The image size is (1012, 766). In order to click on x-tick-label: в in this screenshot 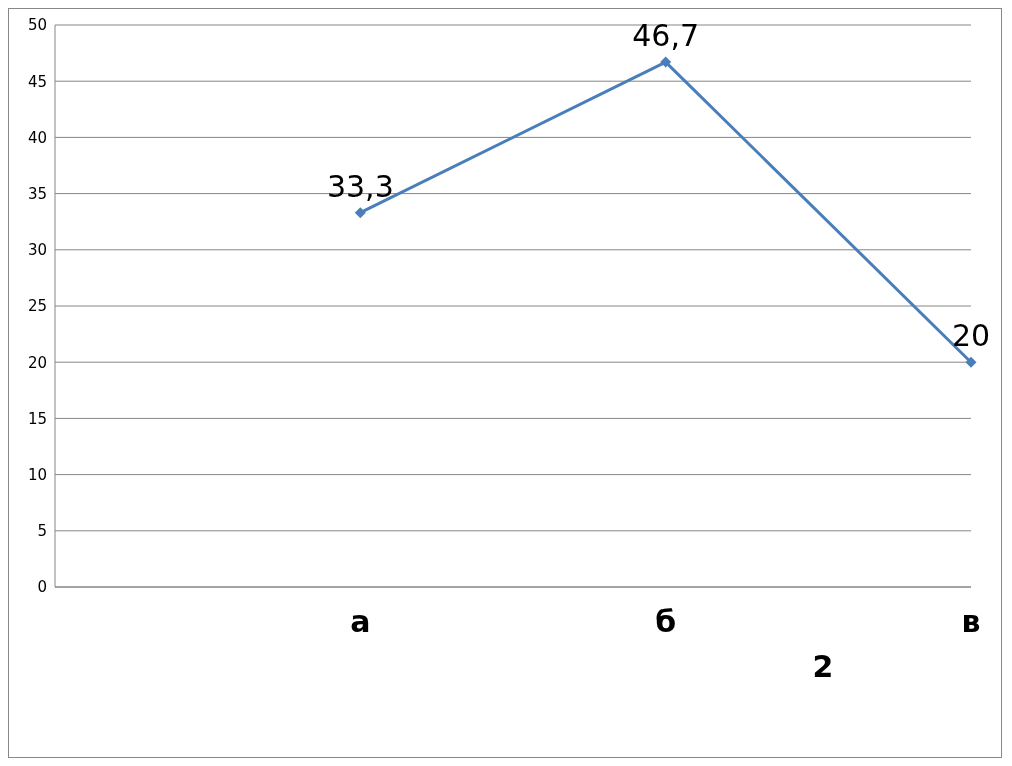, I will do `click(971, 622)`.